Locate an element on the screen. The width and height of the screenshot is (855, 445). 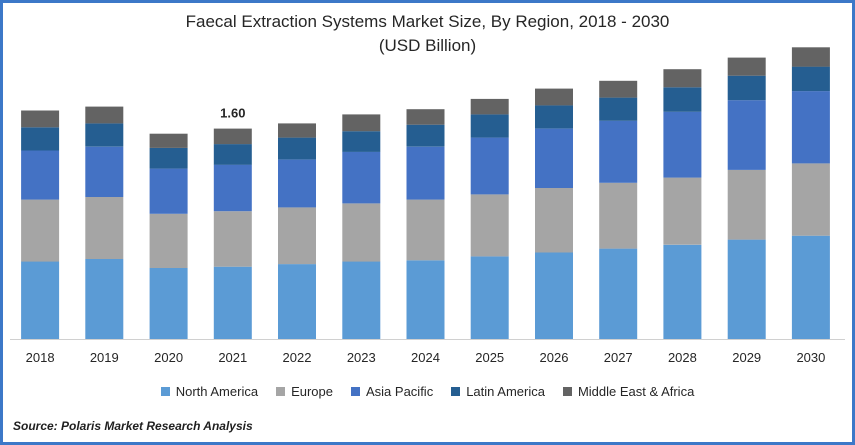
x-tick-label-2018: 2018 is located at coordinates (40, 357).